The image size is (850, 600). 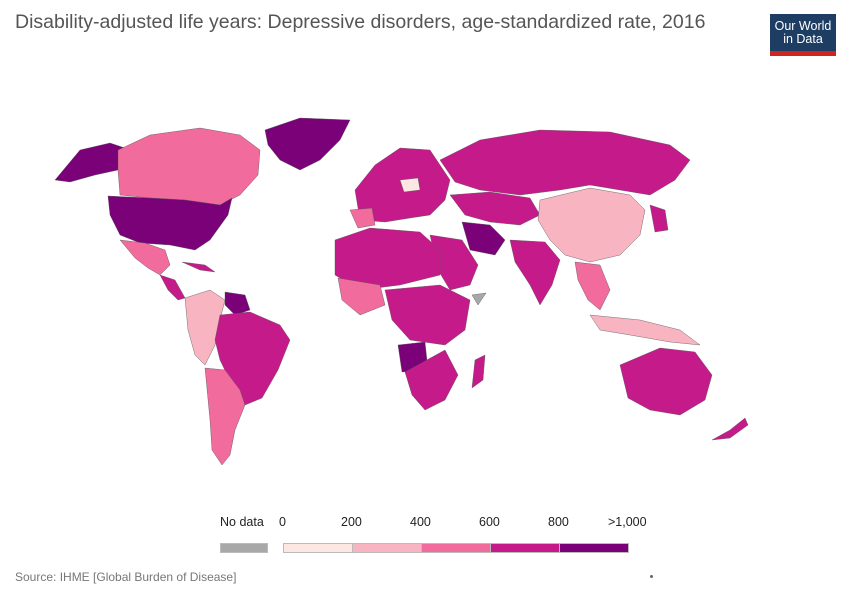 What do you see at coordinates (427, 315) in the screenshot?
I see `region-central-africa` at bounding box center [427, 315].